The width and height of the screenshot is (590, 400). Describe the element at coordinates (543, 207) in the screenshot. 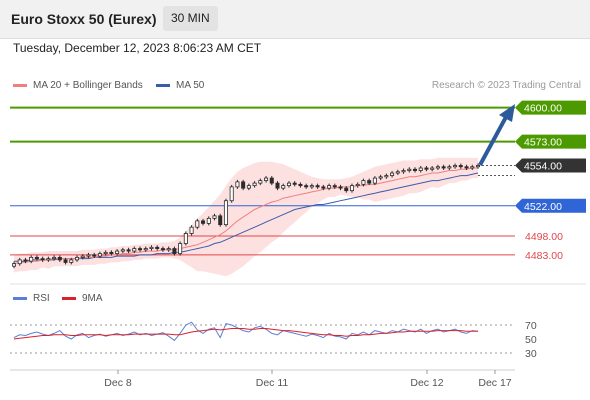

I see `level-4522-00-label: 4522.00` at that location.